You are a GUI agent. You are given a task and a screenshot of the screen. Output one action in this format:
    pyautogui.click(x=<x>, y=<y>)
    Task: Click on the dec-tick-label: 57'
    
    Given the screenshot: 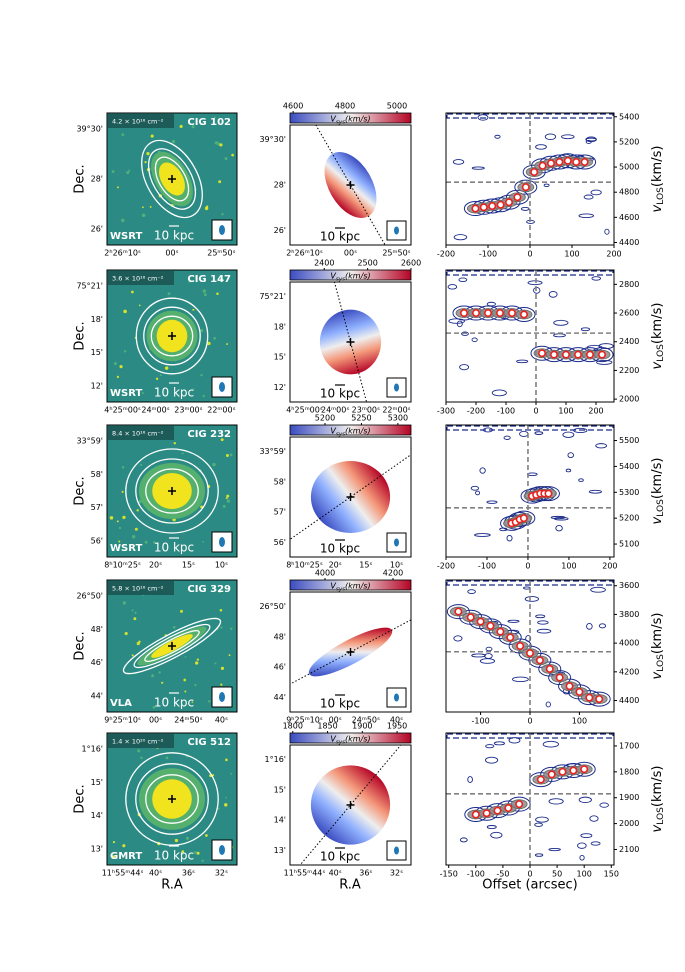 What is the action you would take?
    pyautogui.click(x=97, y=507)
    